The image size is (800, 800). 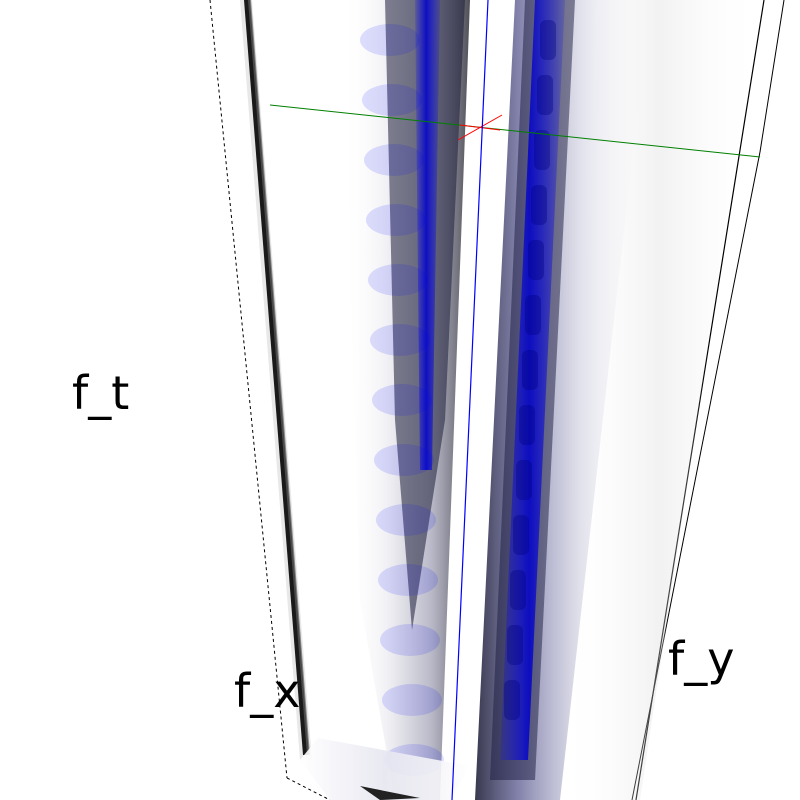 What do you see at coordinates (385, 769) in the screenshot?
I see `bottom-face` at bounding box center [385, 769].